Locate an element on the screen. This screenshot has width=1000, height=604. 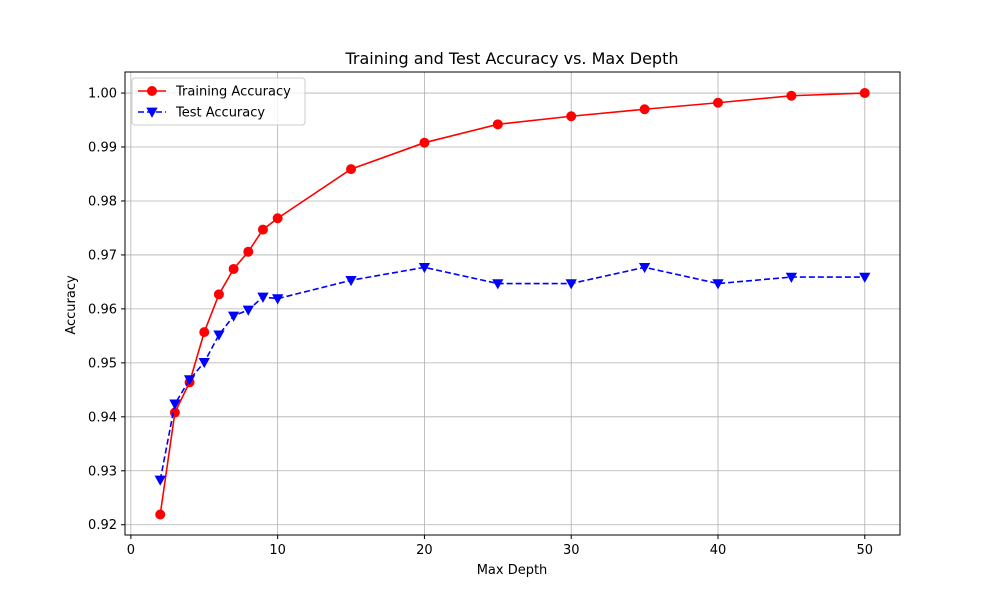
y-tick-label: 0.97 is located at coordinates (102, 255).